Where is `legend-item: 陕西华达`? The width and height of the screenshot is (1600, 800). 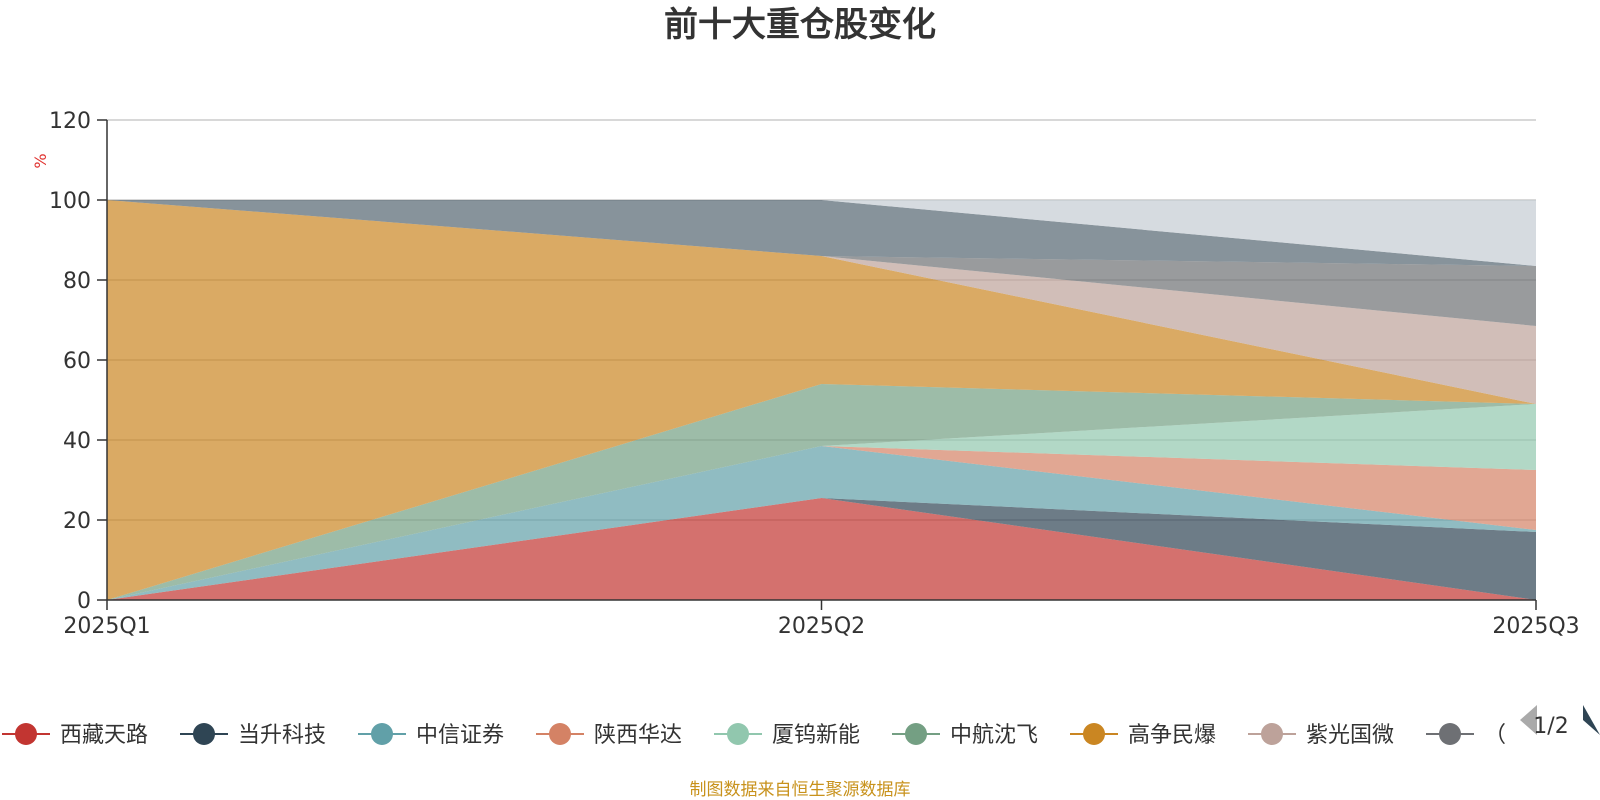
legend-item: 陕西华达 is located at coordinates (609, 735).